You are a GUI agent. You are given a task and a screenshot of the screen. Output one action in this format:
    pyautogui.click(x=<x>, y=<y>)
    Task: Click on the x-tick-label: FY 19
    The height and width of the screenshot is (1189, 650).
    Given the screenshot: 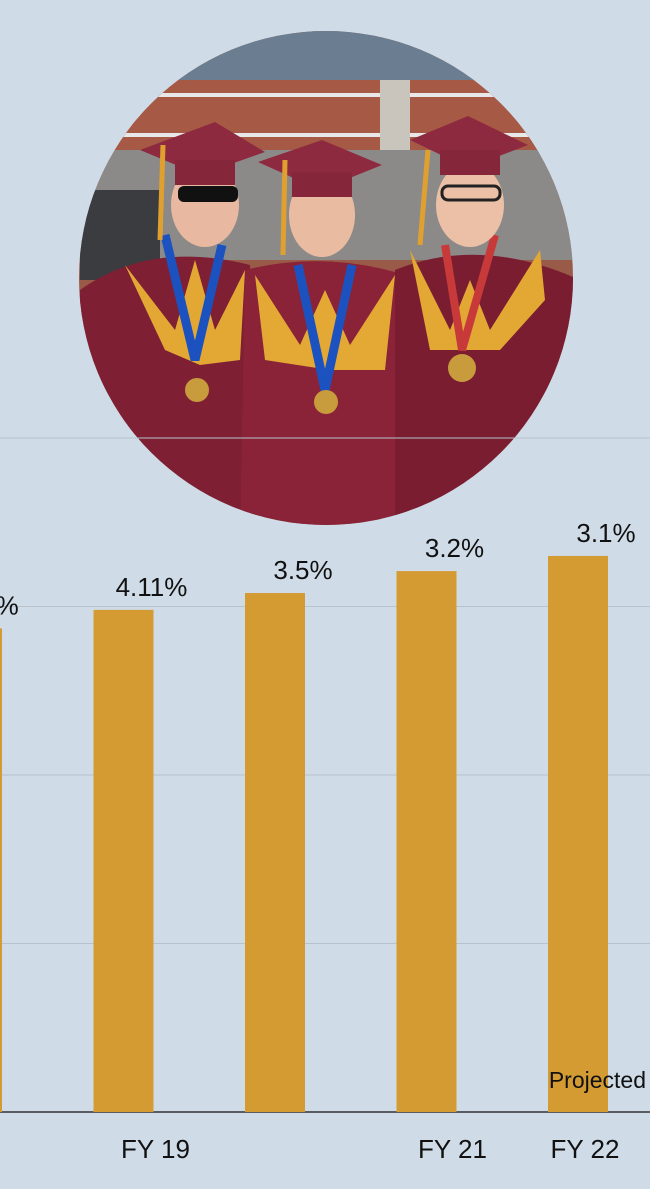 What is the action you would take?
    pyautogui.click(x=155, y=1149)
    